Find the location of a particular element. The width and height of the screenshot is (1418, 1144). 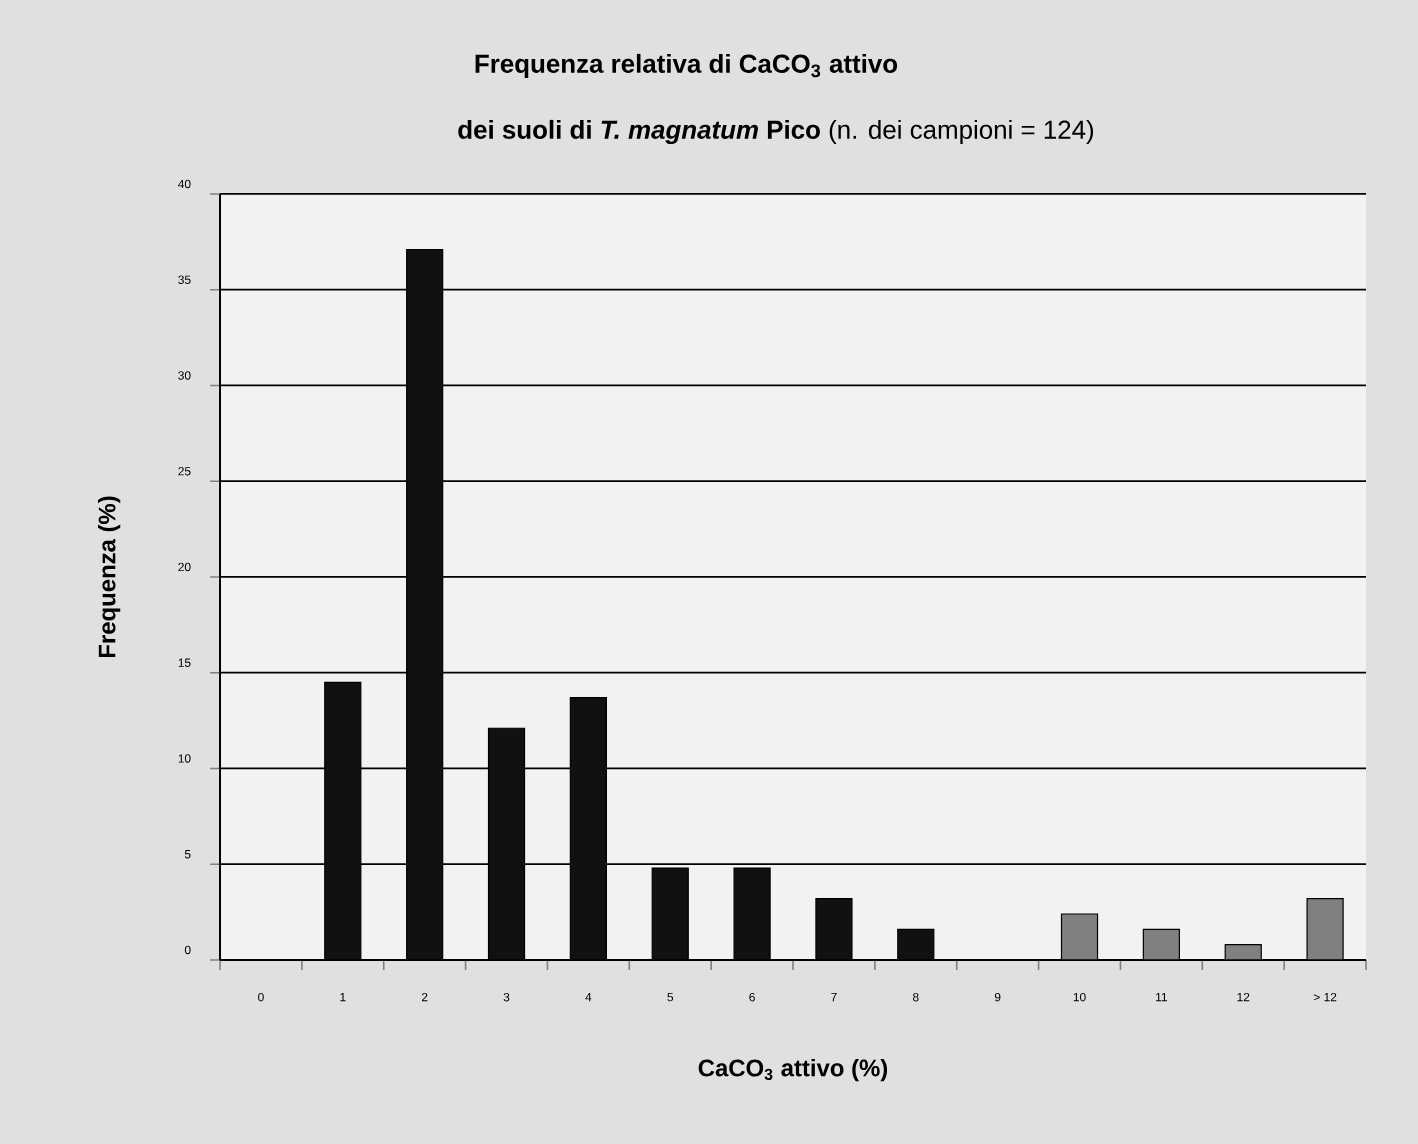

text: dei suoli di T. magnatum Pico (n. dei campioni = 124) is located at coordinates (776, 132).